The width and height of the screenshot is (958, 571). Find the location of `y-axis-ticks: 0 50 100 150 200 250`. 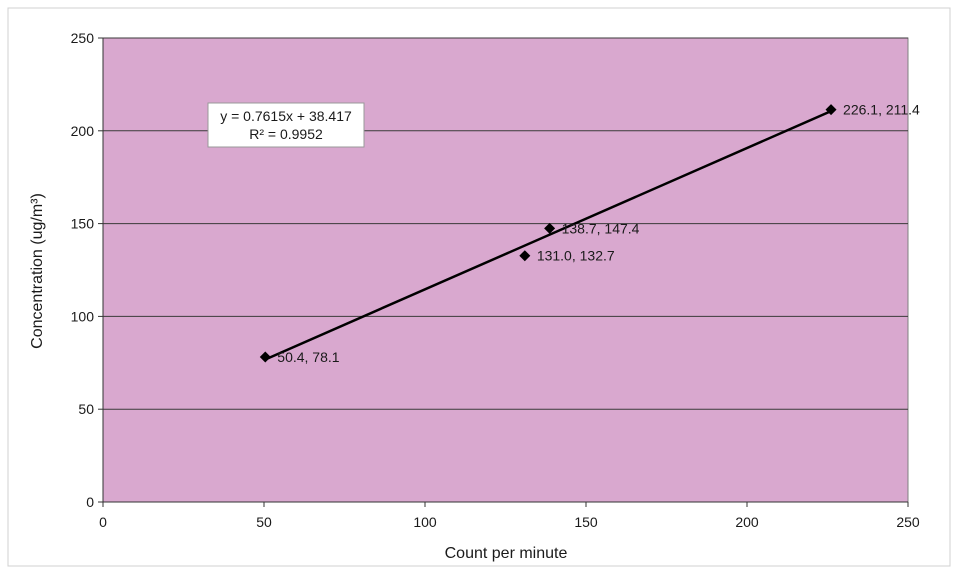

y-axis-ticks: 0 50 100 150 200 250 is located at coordinates (87, 270).